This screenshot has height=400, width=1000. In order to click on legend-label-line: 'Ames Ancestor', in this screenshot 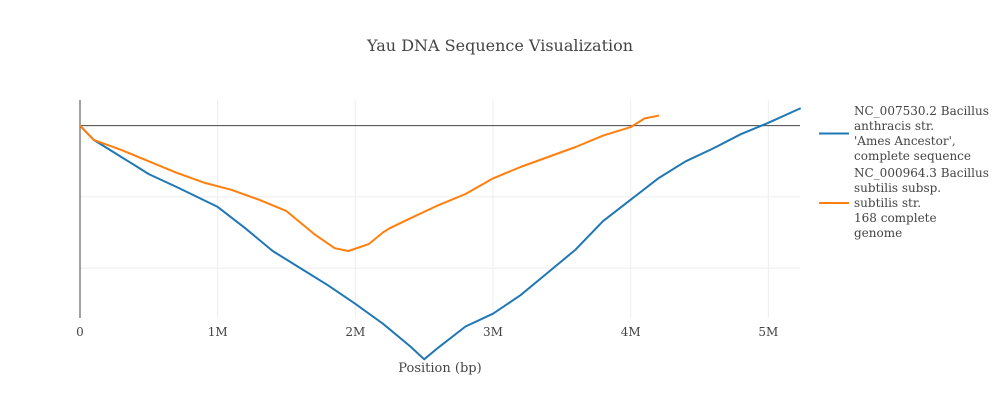, I will do `click(905, 141)`.